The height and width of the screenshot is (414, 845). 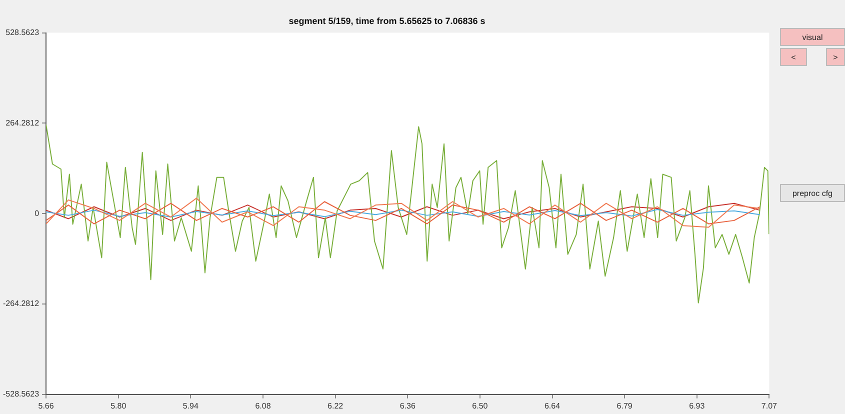 What do you see at coordinates (812, 37) in the screenshot?
I see `visual-button: visual` at bounding box center [812, 37].